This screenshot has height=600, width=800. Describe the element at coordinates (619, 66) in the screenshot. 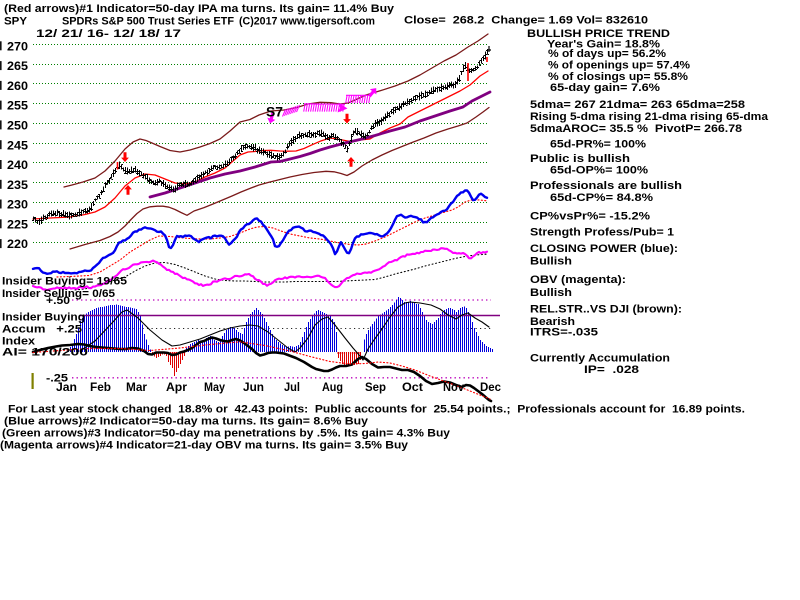

I see `svg-text: % of openings up= 57.4%` at that location.